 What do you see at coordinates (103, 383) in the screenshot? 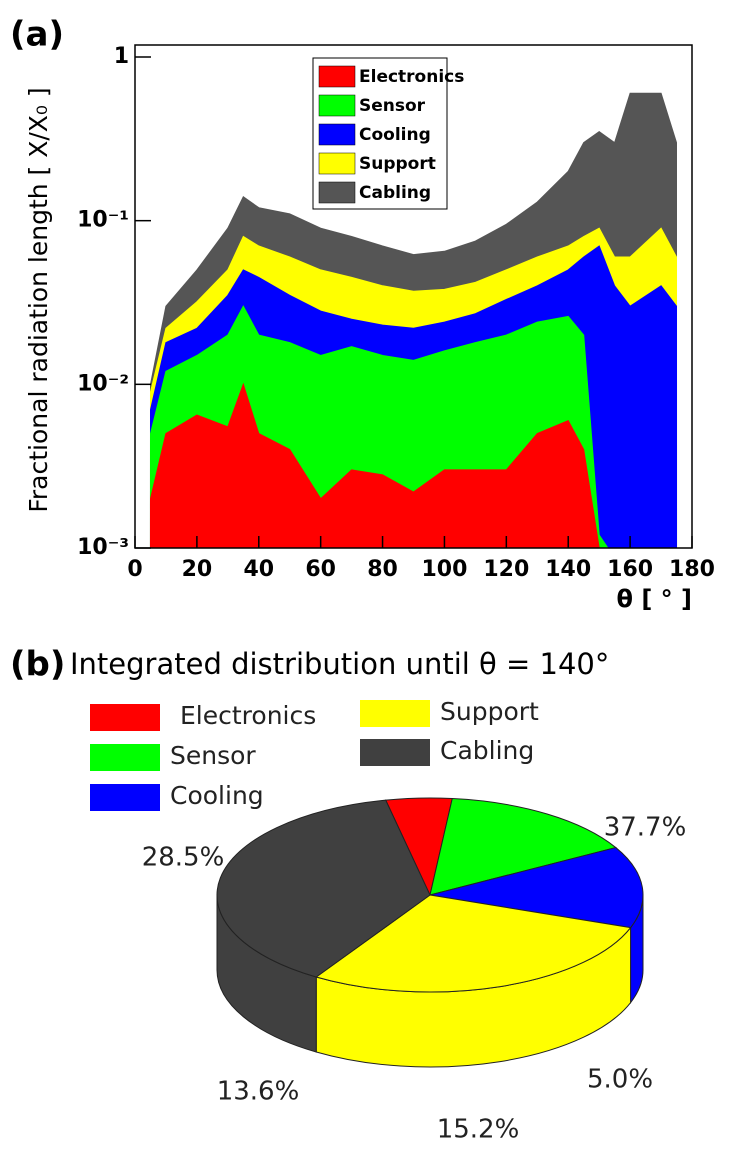
I see `y-tick-label: 10⁻²` at bounding box center [103, 383].